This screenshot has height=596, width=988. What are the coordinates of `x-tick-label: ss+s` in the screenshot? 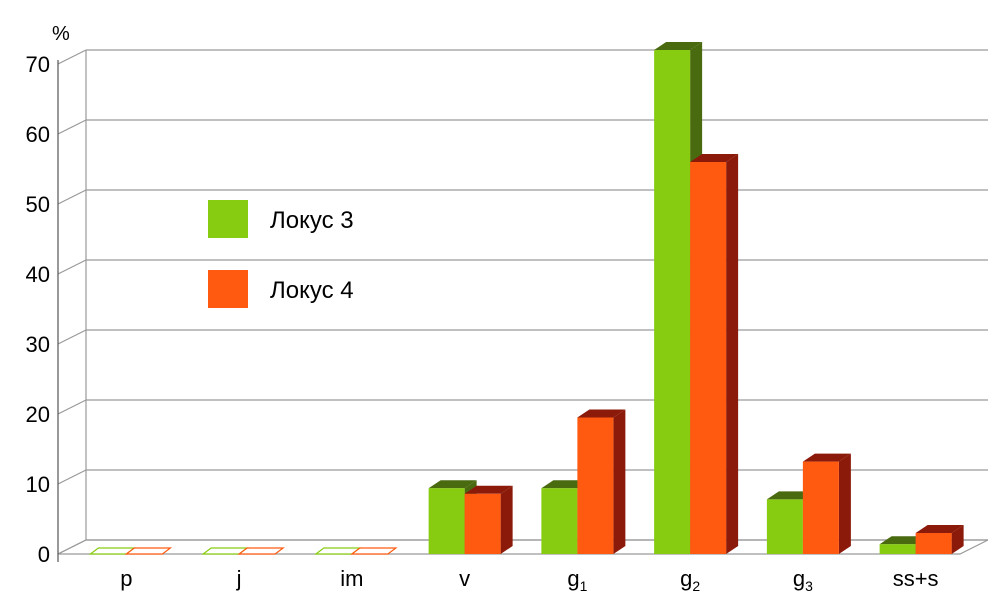 It's located at (916, 578).